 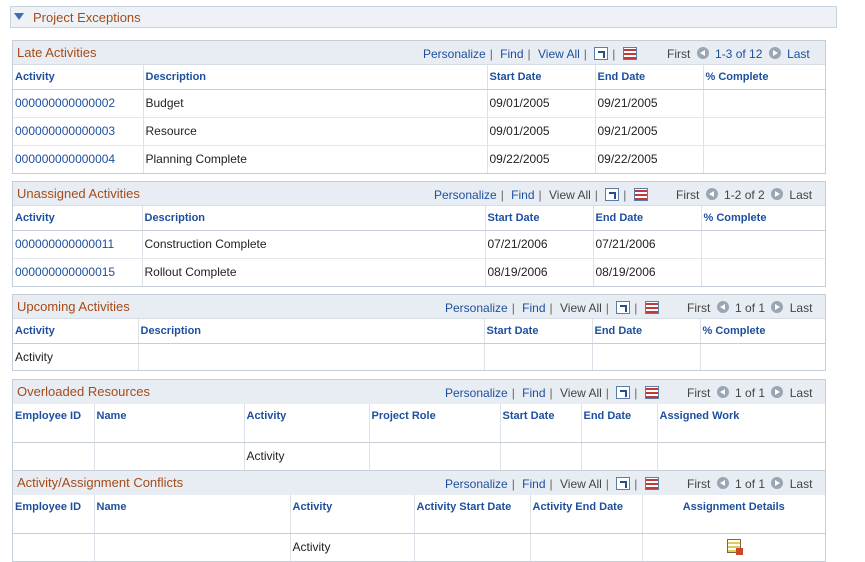 What do you see at coordinates (78, 244) in the screenshot?
I see `activity-link: 000000000000011` at bounding box center [78, 244].